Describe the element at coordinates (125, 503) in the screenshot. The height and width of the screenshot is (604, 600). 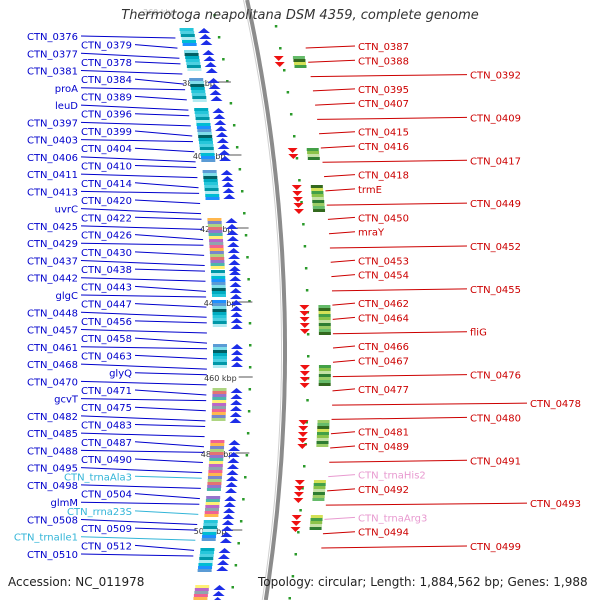
I see `gene-label-glmm: glmM` at that location.